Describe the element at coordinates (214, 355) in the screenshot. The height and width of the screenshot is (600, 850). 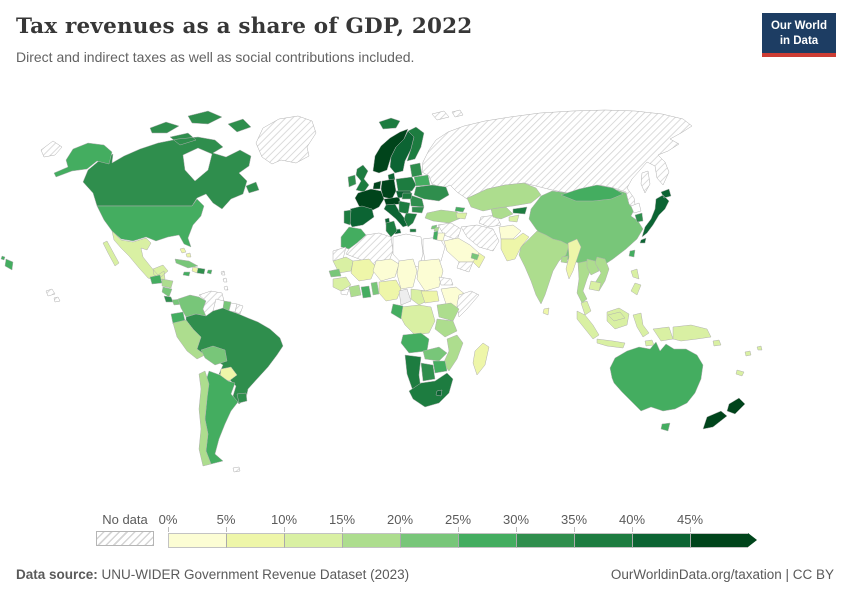
I see `region-bolivia: Bolivia: 20-25%` at that location.